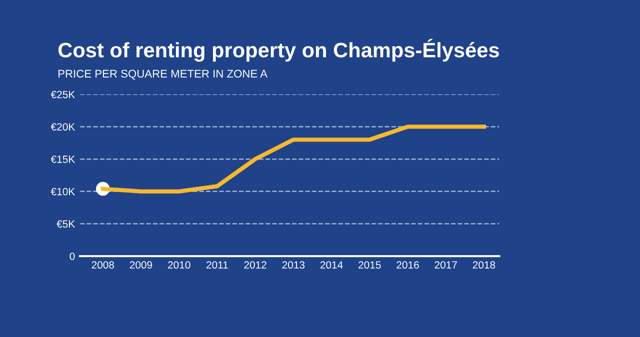 Image resolution: width=640 pixels, height=337 pixels. What do you see at coordinates (369, 265) in the screenshot?
I see `x-tick-label: 2015` at bounding box center [369, 265].